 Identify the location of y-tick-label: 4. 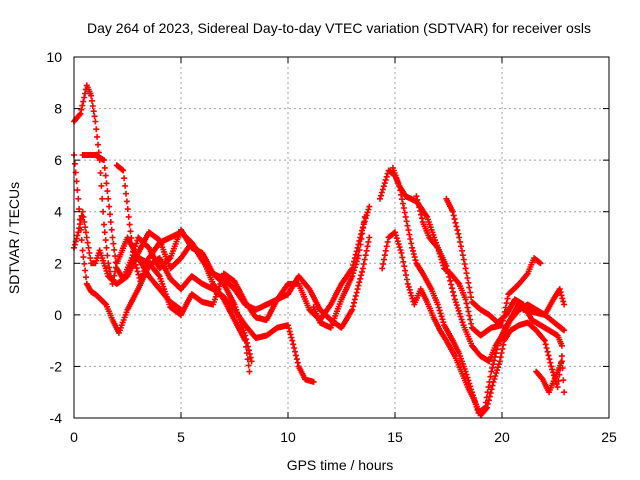
(58, 212).